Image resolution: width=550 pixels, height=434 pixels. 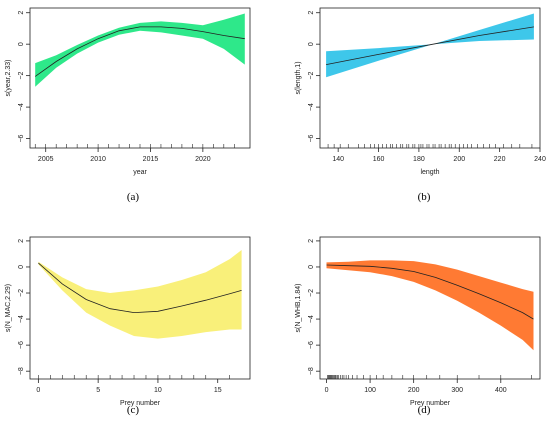 I want to click on x-tick-label: 2020, so click(x=203, y=159).